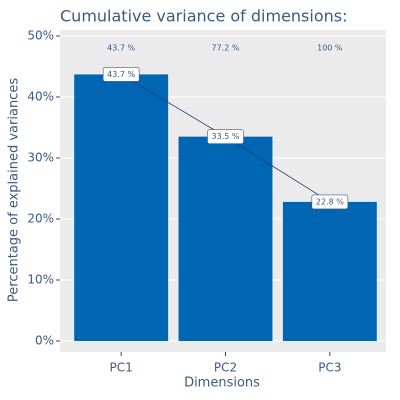 The image size is (400, 400). Describe the element at coordinates (222, 383) in the screenshot. I see `x-axis-label: Dimensions` at that location.